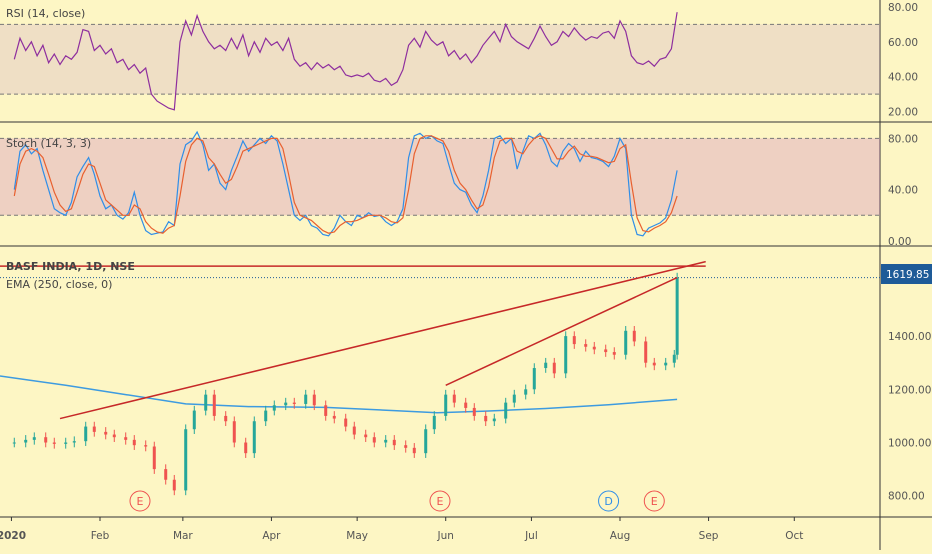  Describe the element at coordinates (345, 184) in the screenshot. I see `stoch-line-pct-d` at that location.